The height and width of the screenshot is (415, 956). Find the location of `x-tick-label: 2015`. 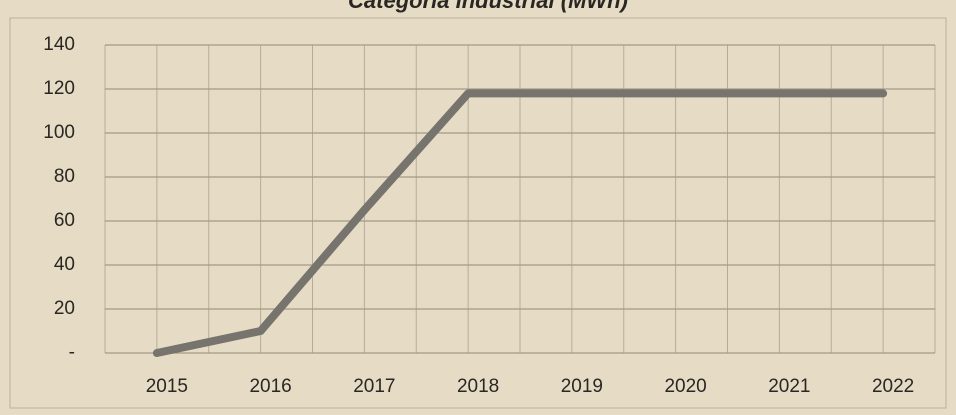

x-tick-label: 2015 is located at coordinates (167, 386).